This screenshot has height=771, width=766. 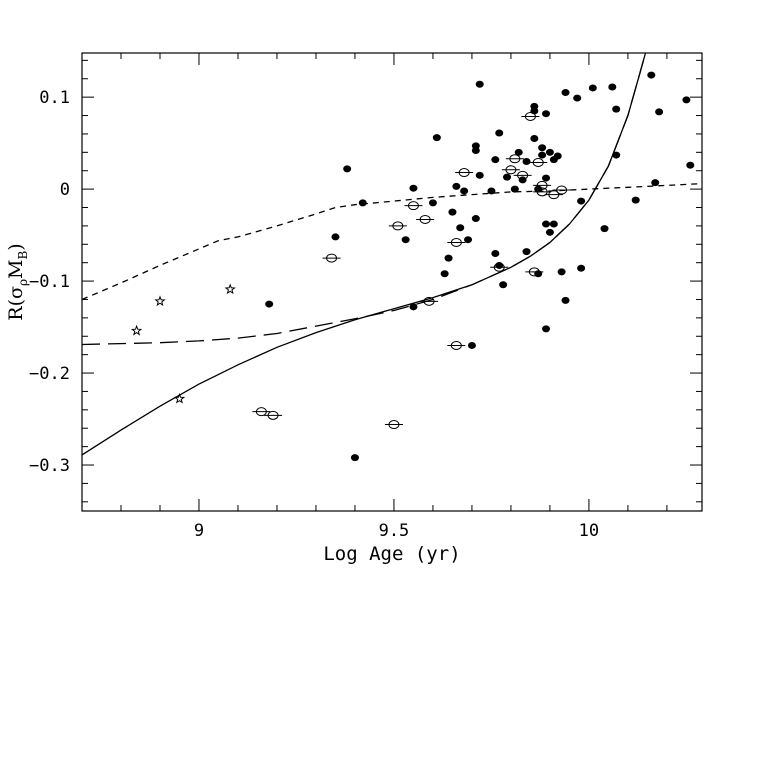 I want to click on y-tick-label: −0.3, so click(x=49, y=466).